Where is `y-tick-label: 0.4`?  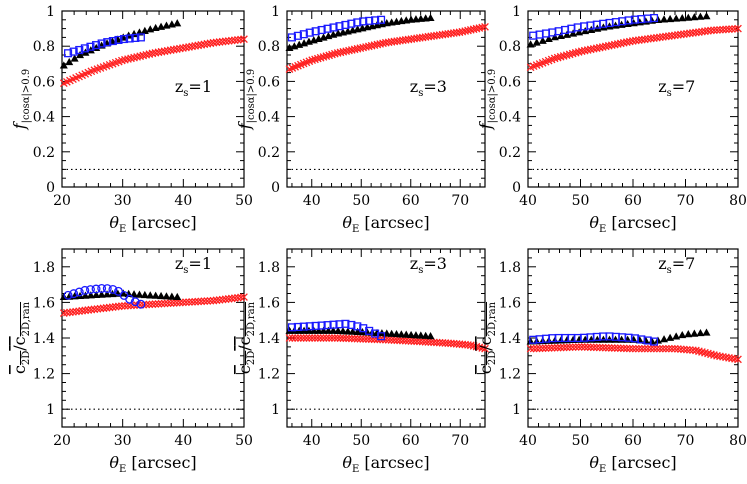
y-tick-label: 0.4 is located at coordinates (269, 118).